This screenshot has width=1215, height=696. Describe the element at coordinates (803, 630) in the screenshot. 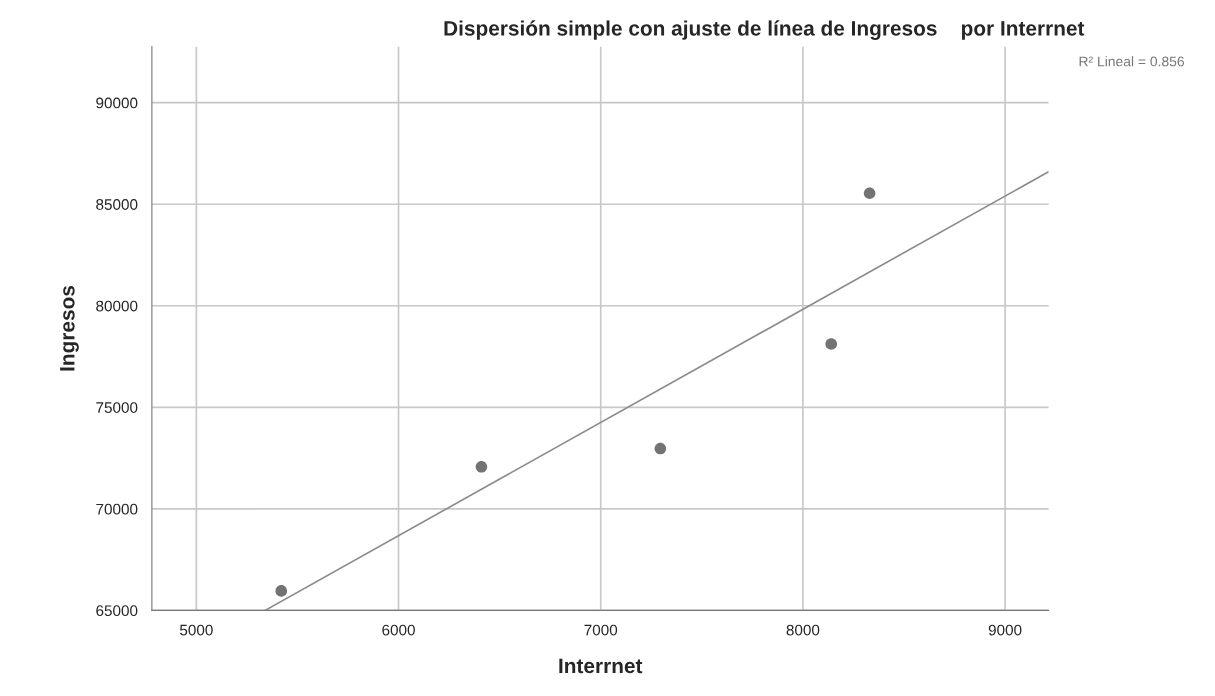

I see `x-tick-label: 8000` at that location.